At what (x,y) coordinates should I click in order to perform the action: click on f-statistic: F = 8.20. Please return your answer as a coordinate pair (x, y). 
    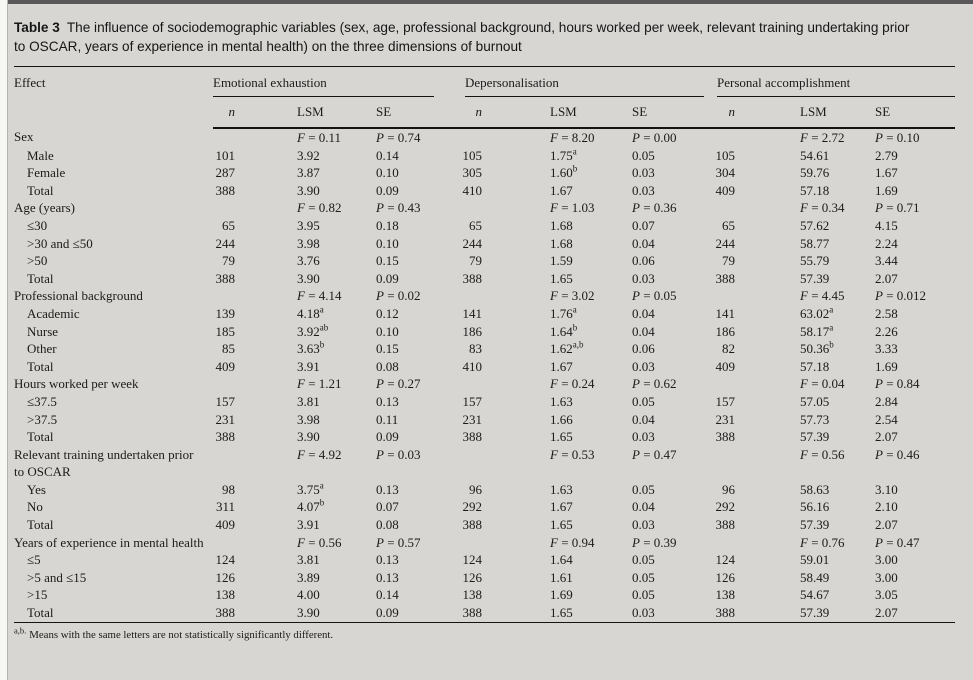
    Looking at the image, I should click on (572, 137).